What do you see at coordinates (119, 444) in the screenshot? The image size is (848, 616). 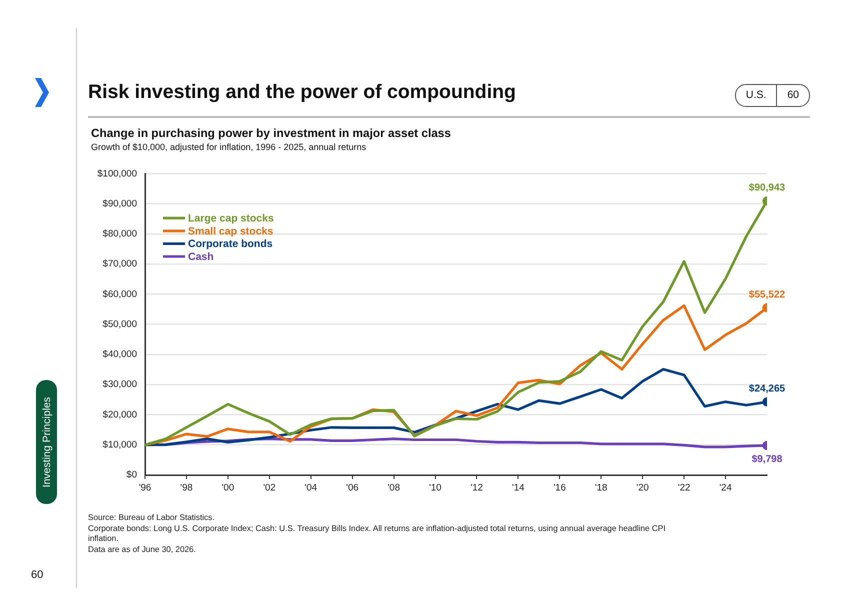 I see `y-tick-label: $10,000` at bounding box center [119, 444].